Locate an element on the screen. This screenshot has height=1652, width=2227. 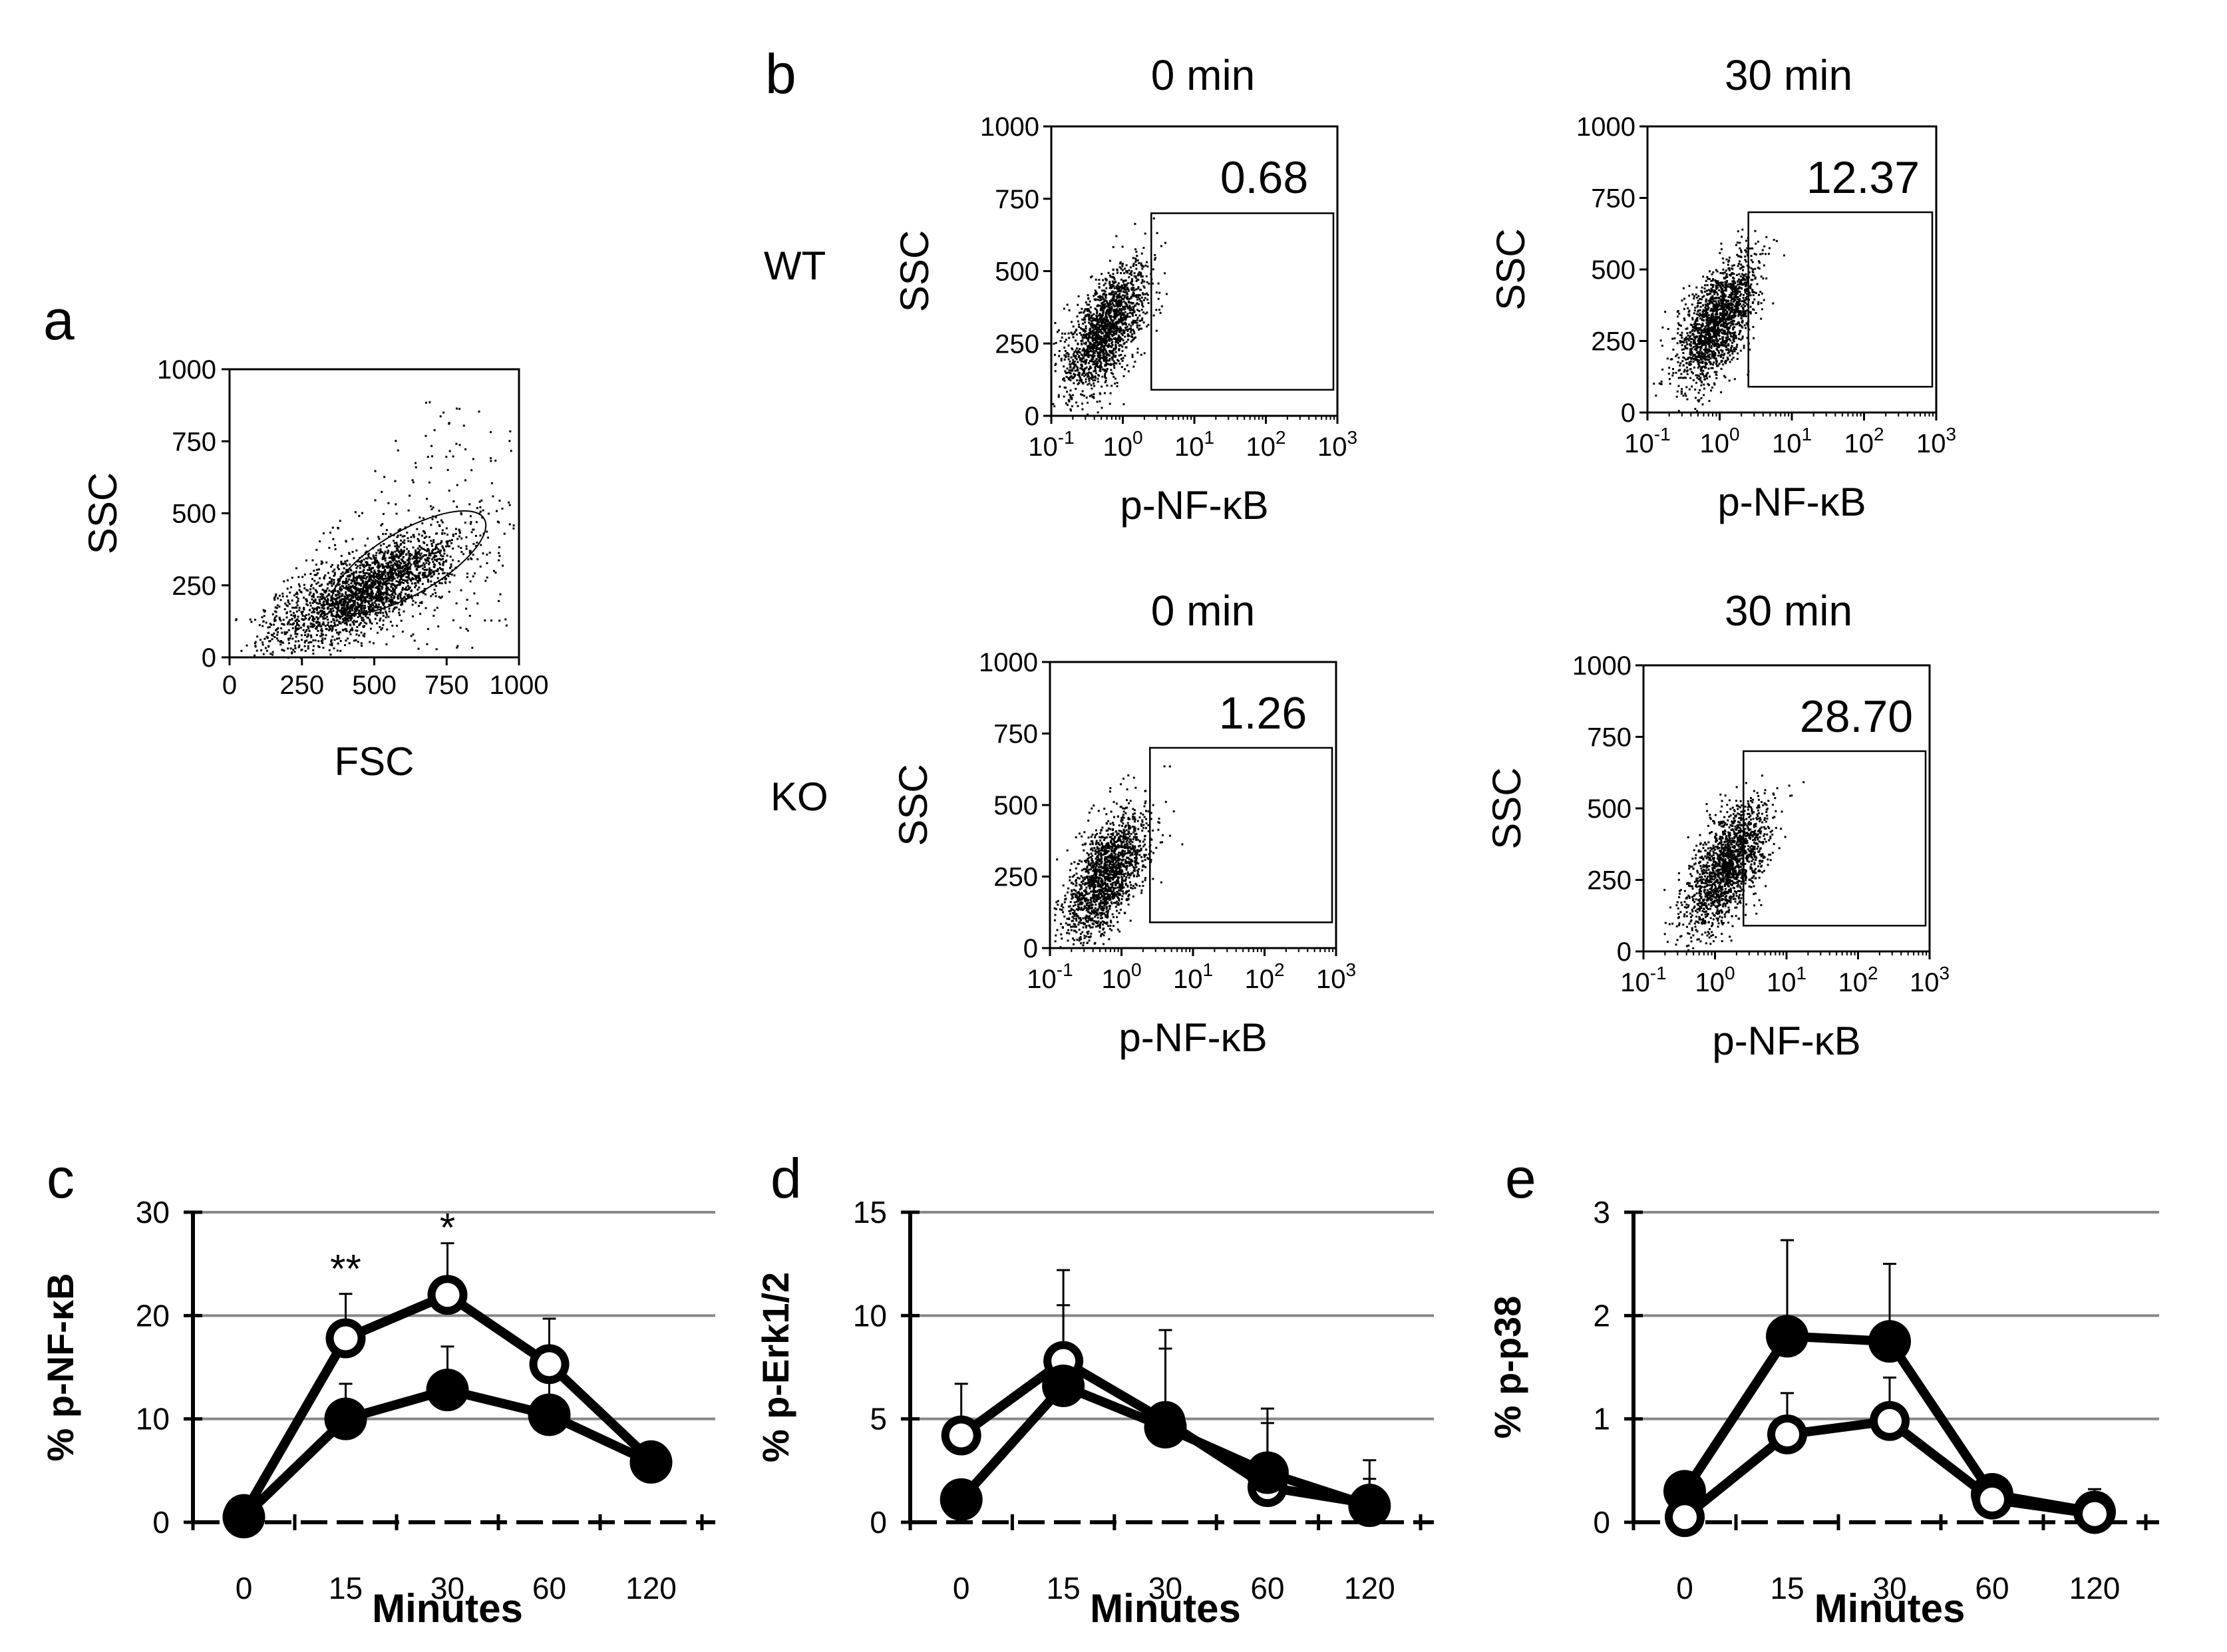
x-tick-label: 750 is located at coordinates (447, 685).